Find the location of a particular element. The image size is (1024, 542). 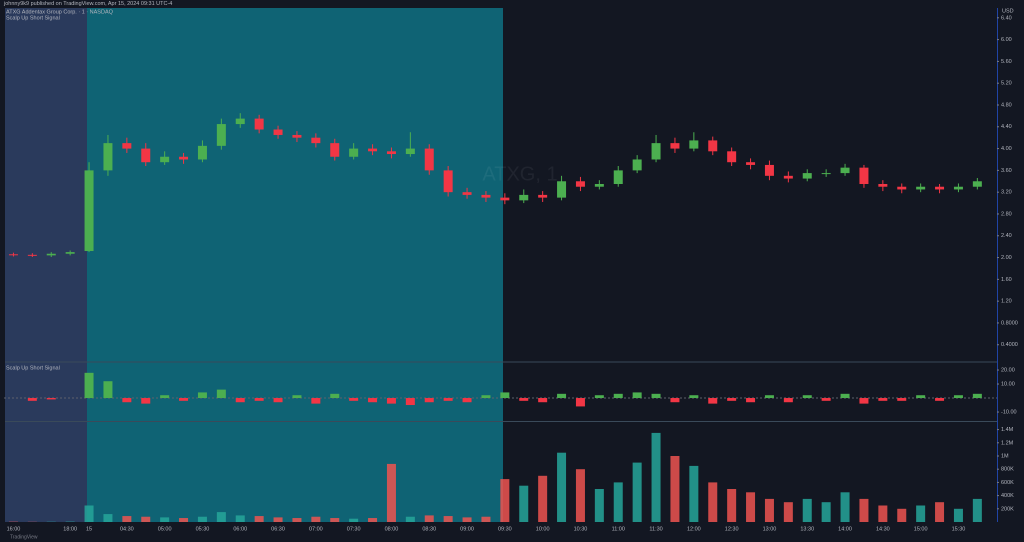

x-tick-label: 07:00 is located at coordinates (316, 529).